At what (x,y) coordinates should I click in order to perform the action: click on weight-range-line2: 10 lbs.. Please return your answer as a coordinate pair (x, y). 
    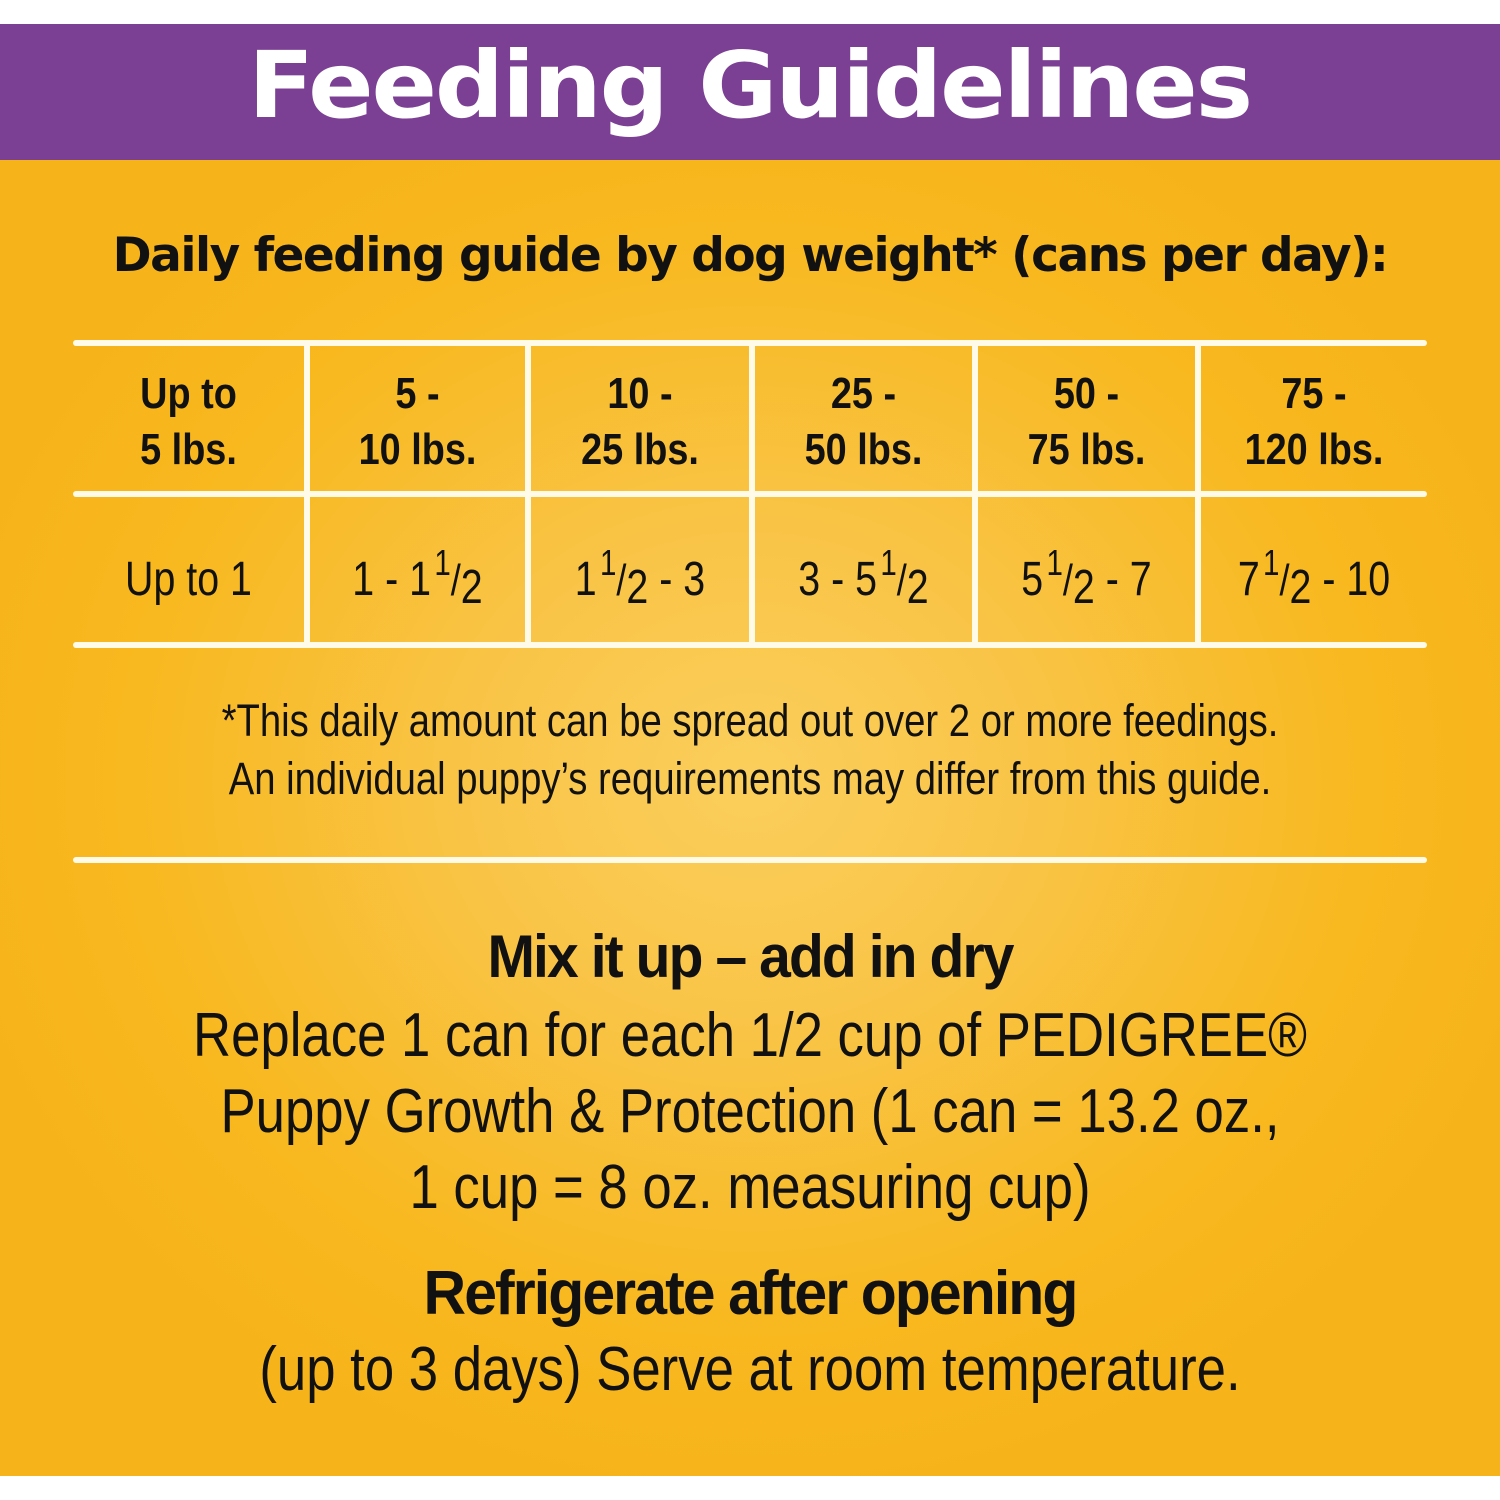
    Looking at the image, I should click on (417, 449).